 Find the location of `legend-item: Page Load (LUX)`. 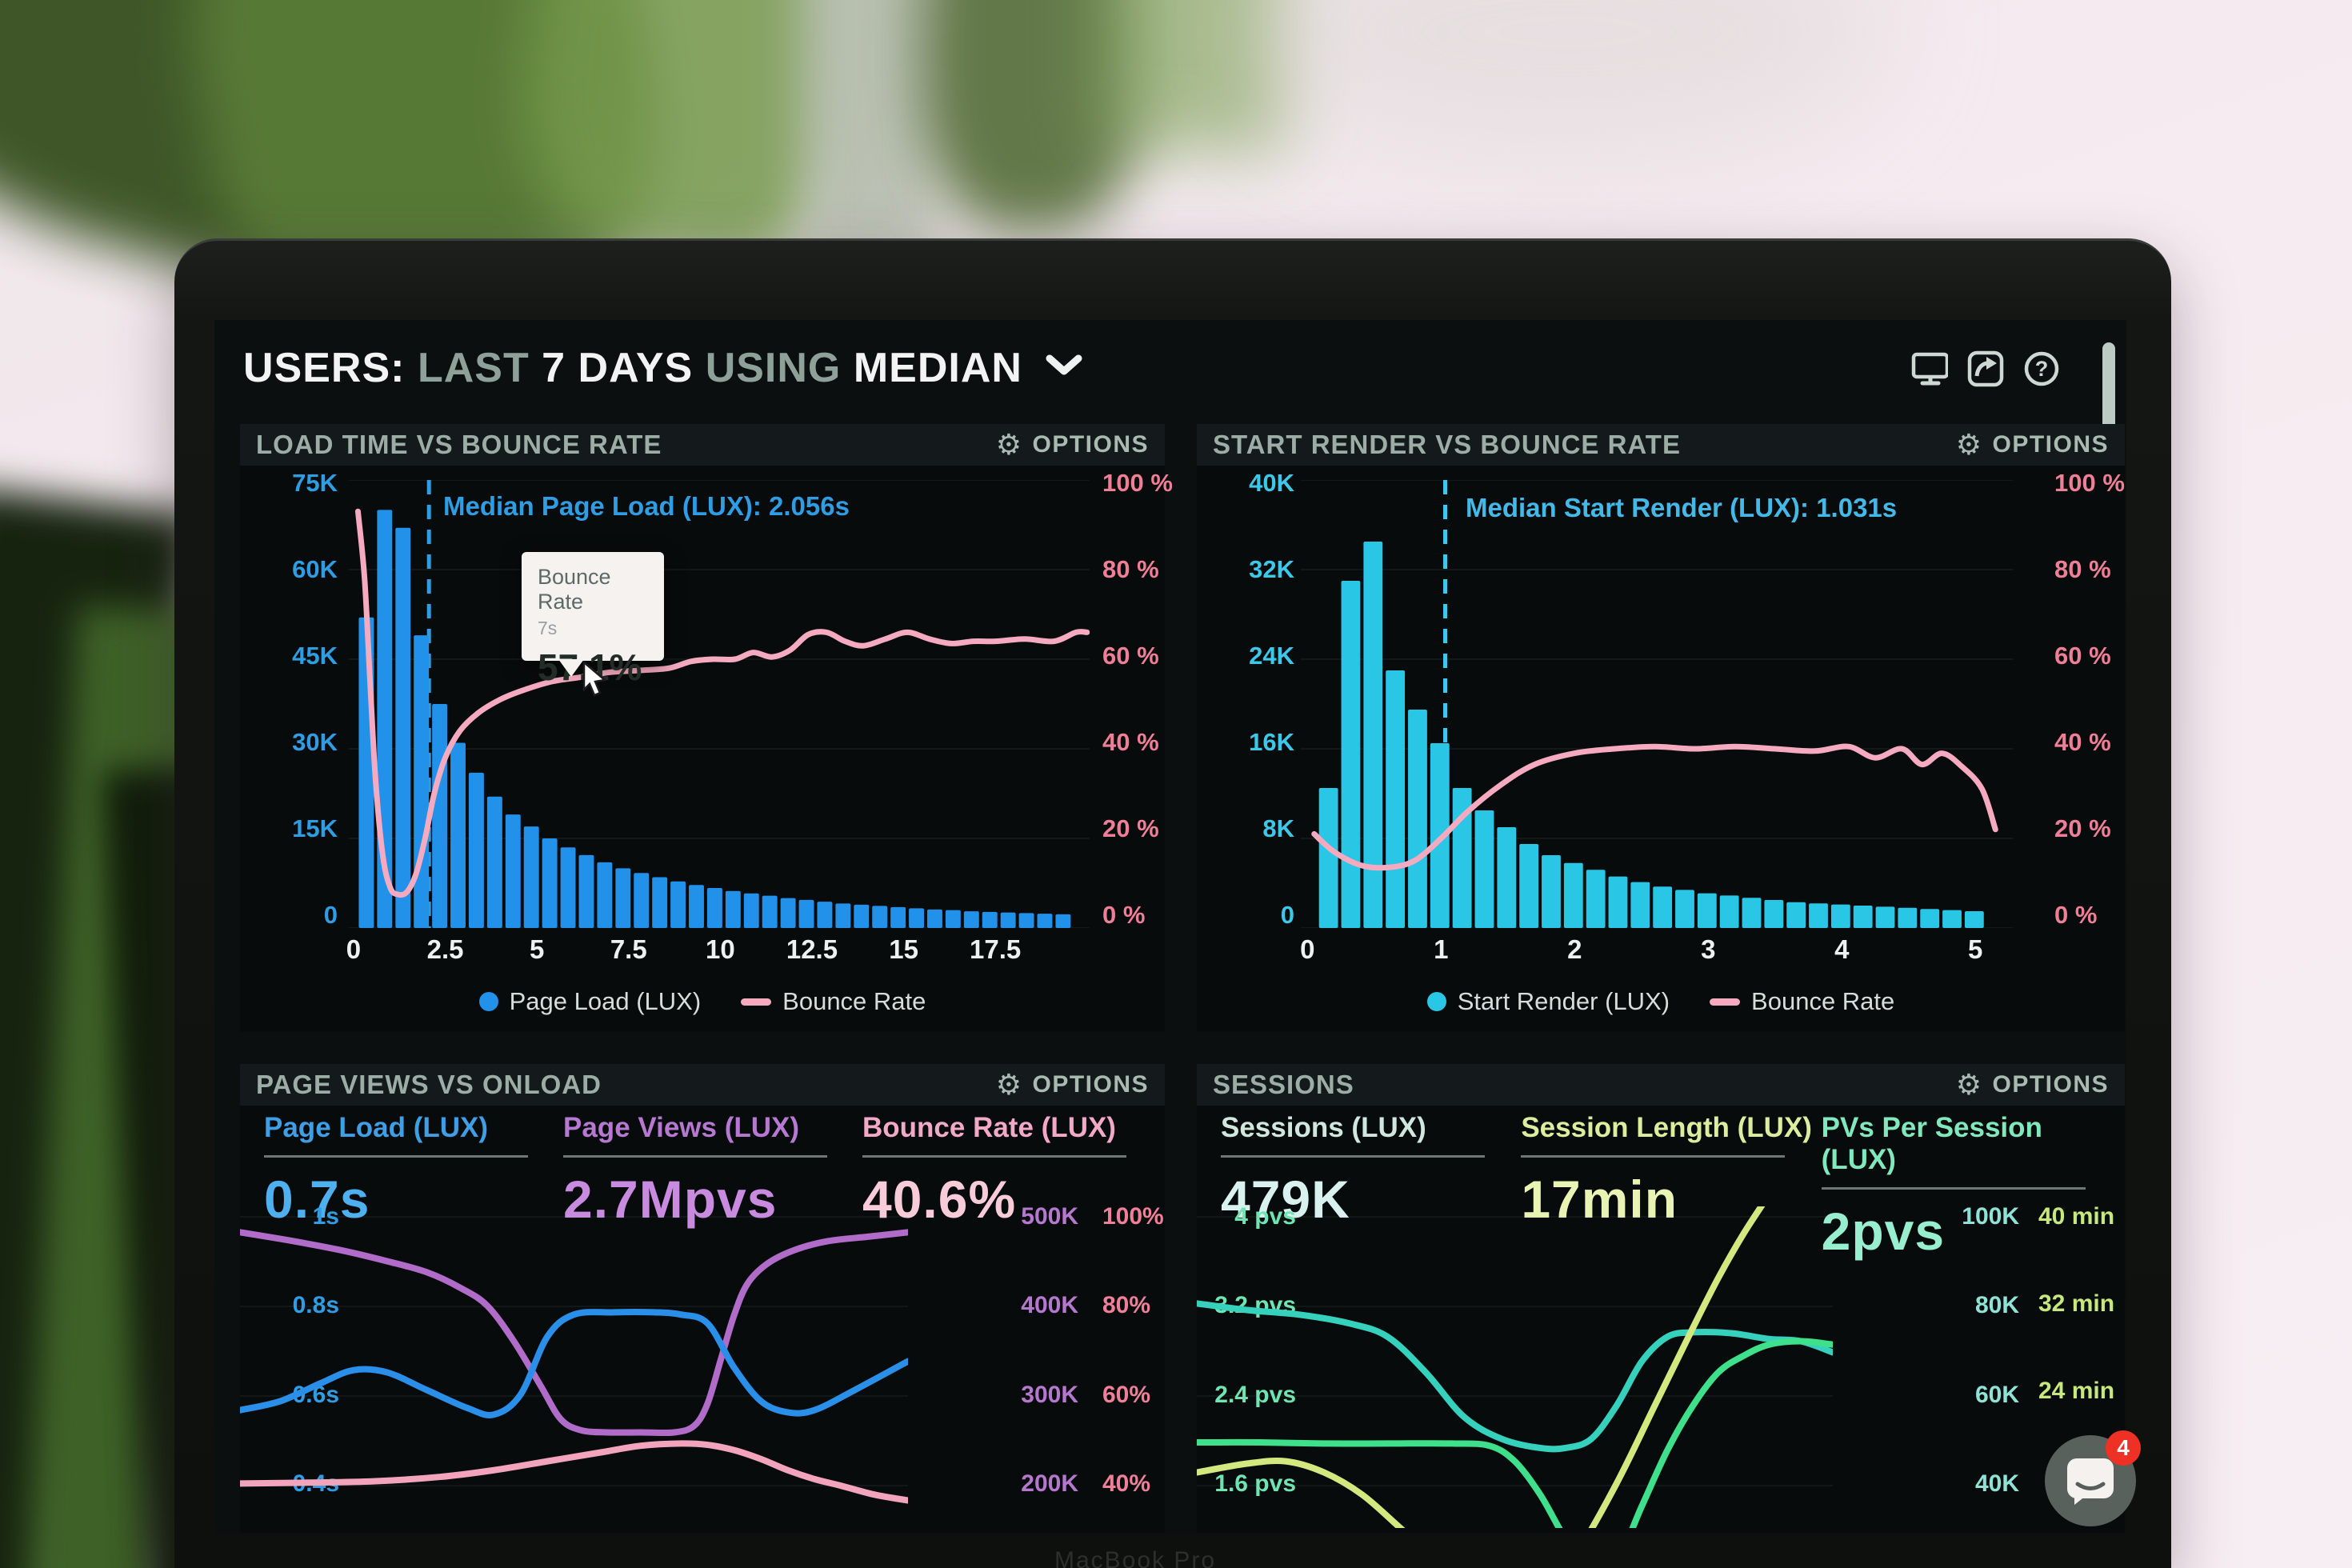

legend-item: Page Load (LUX) is located at coordinates (589, 1001).